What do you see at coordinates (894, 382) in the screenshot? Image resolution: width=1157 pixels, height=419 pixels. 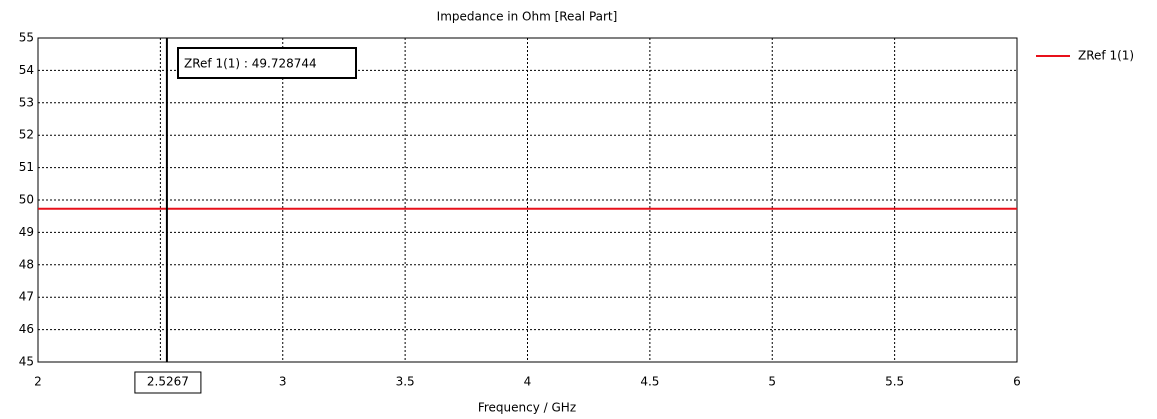 I see `x-tick-label: 5.5` at bounding box center [894, 382].